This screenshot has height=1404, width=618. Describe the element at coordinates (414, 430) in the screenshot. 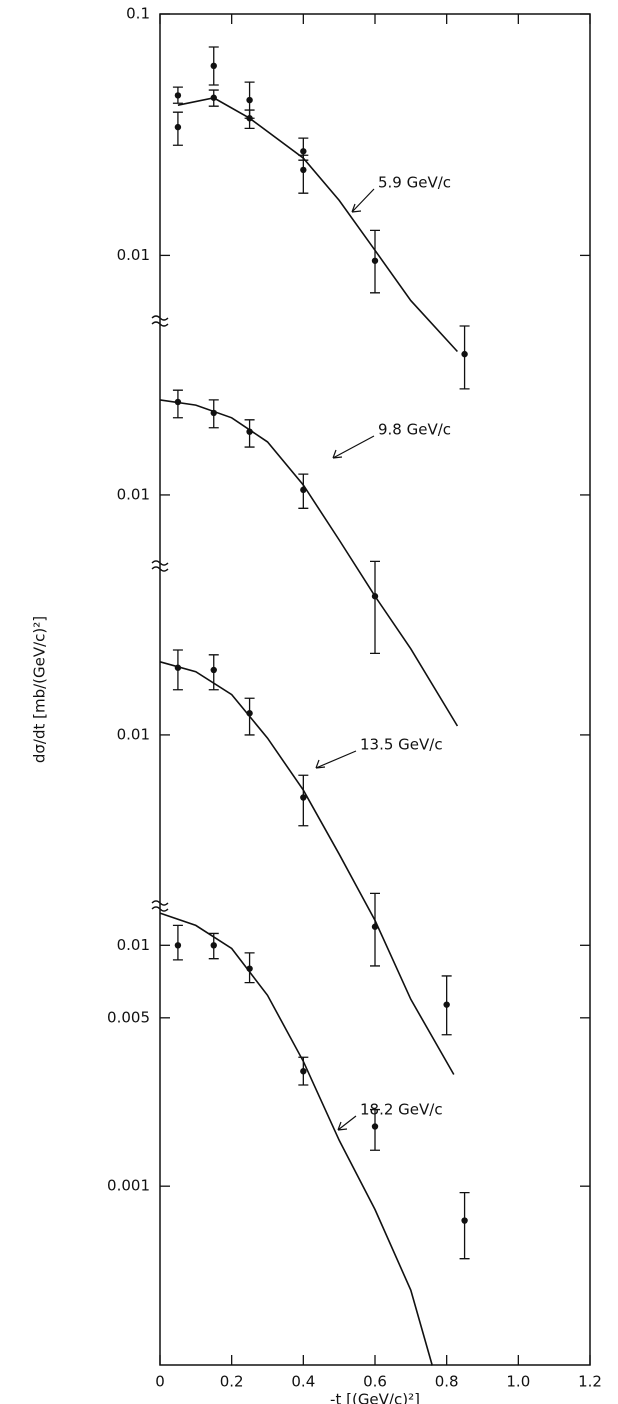

I see `curve-label: 9.8 GeV/c` at that location.